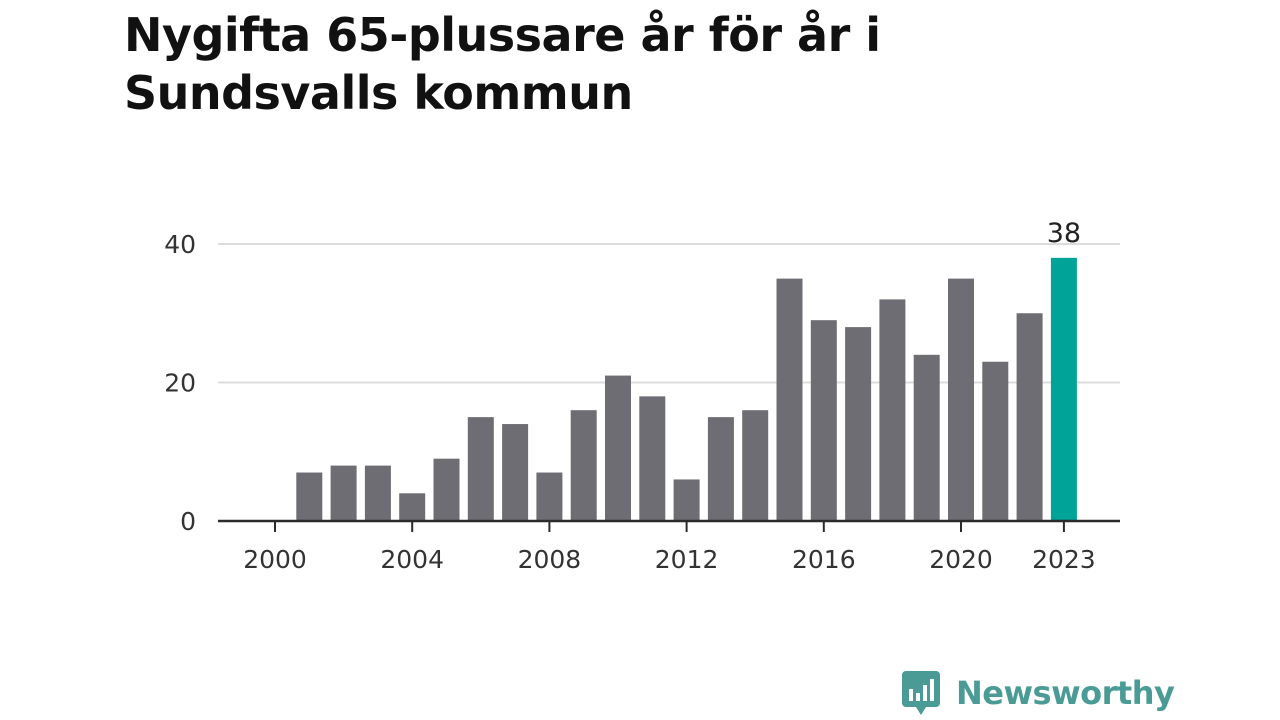  I want to click on data-label-highlight: 38, so click(1064, 233).